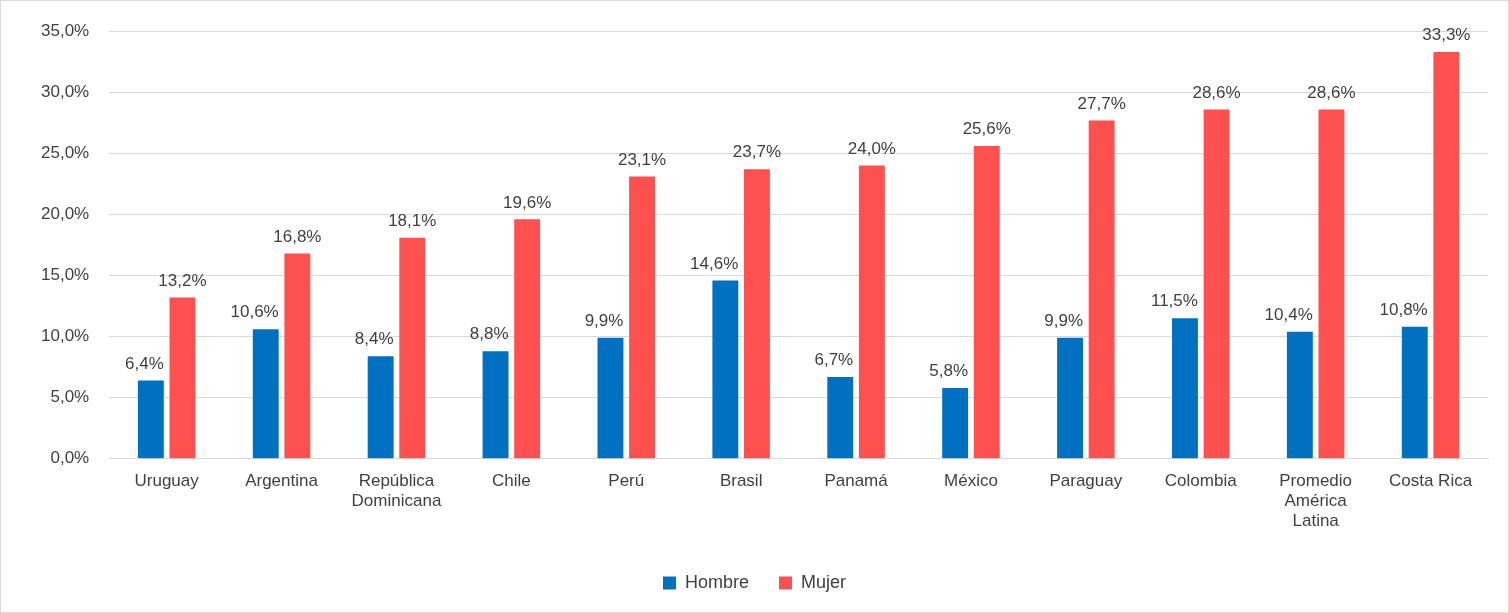 The width and height of the screenshot is (1509, 613). I want to click on data-label: 14,6%, so click(714, 263).